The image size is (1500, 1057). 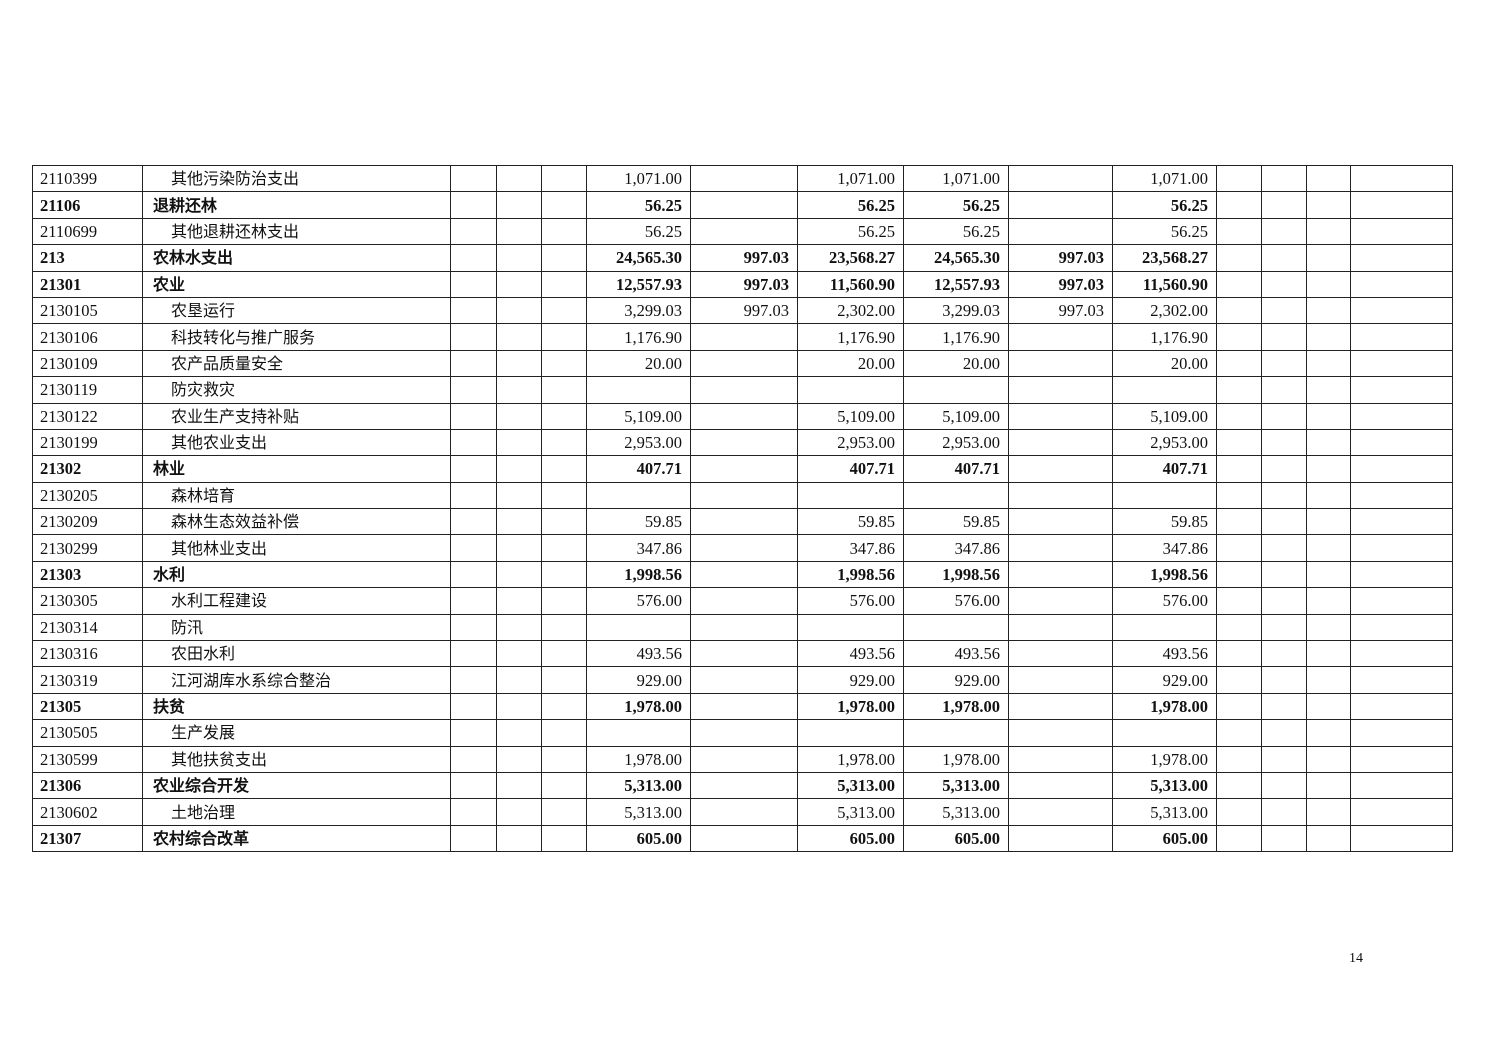 What do you see at coordinates (87, 812) in the screenshot?
I see `subject-code-cell: 2130602` at bounding box center [87, 812].